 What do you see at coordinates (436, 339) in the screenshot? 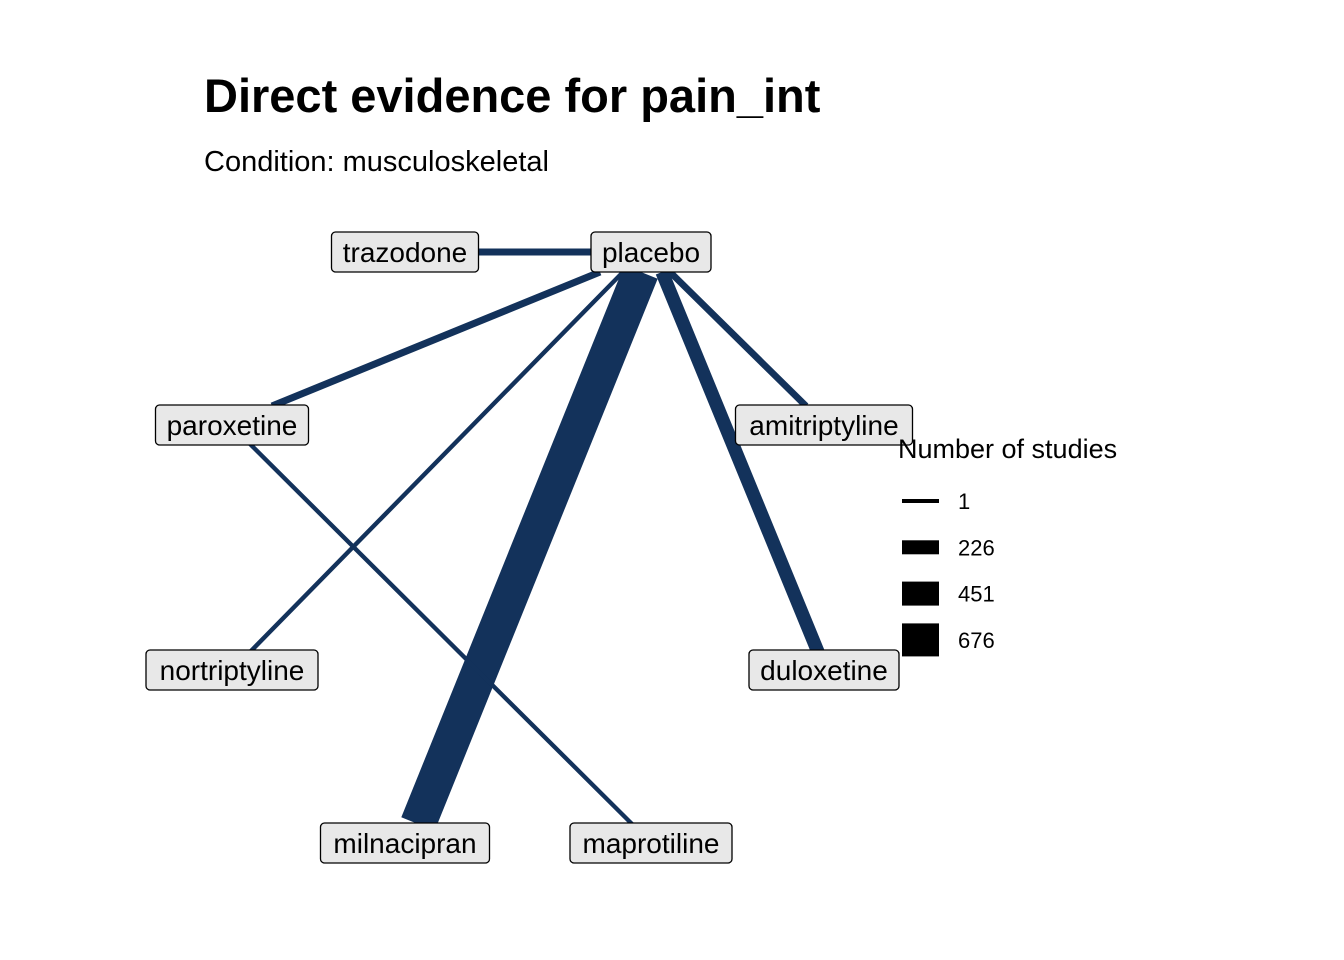
I see `edge-placebo-paroxetine` at bounding box center [436, 339].